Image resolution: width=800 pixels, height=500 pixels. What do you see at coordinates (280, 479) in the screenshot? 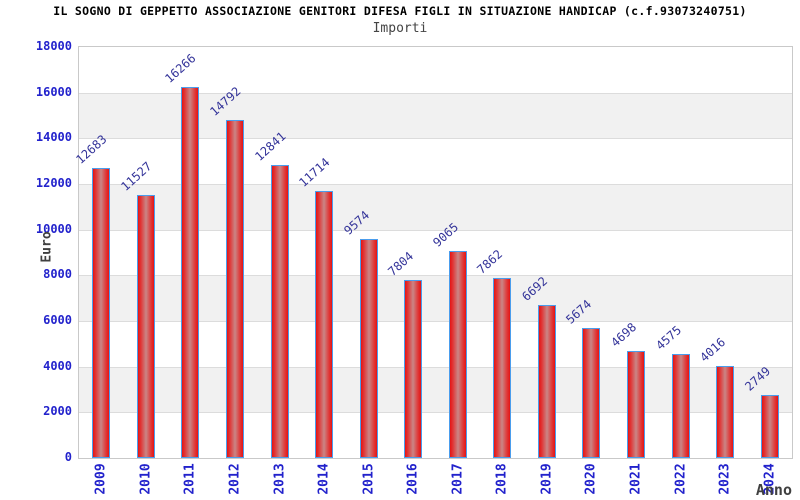
I see `x-tick-label: 2013` at bounding box center [280, 479].